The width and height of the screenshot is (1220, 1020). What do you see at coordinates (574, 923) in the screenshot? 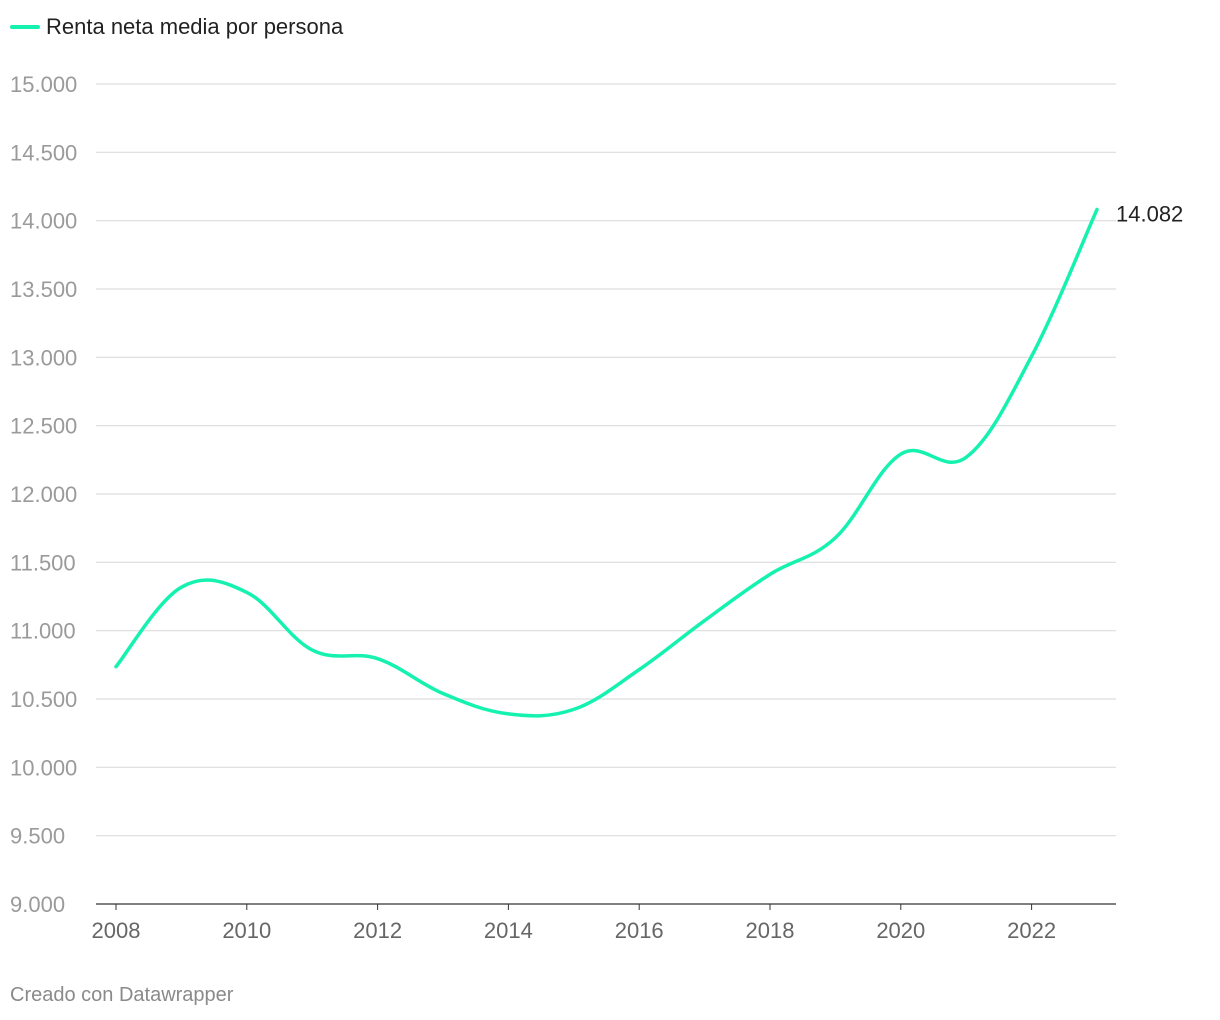
I see `x-axis: 2008 2010 2012 2014 2016 2018 2020 2022` at bounding box center [574, 923].